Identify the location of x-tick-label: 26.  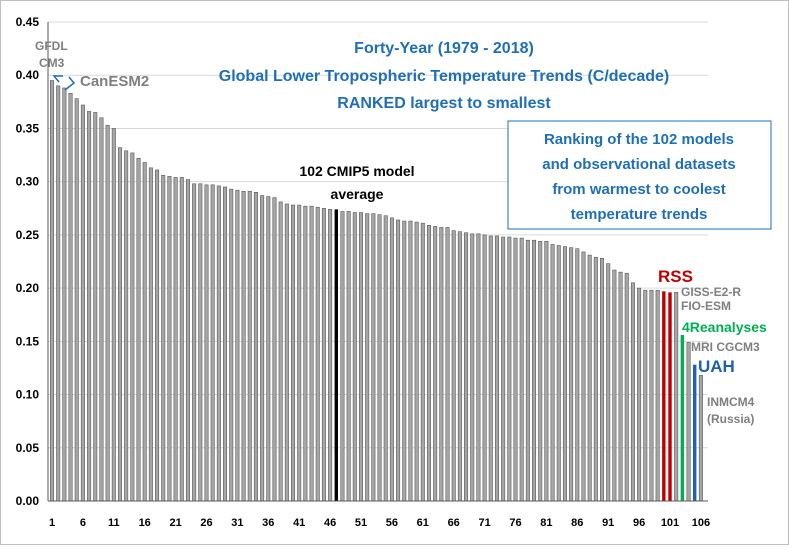
(206, 523).